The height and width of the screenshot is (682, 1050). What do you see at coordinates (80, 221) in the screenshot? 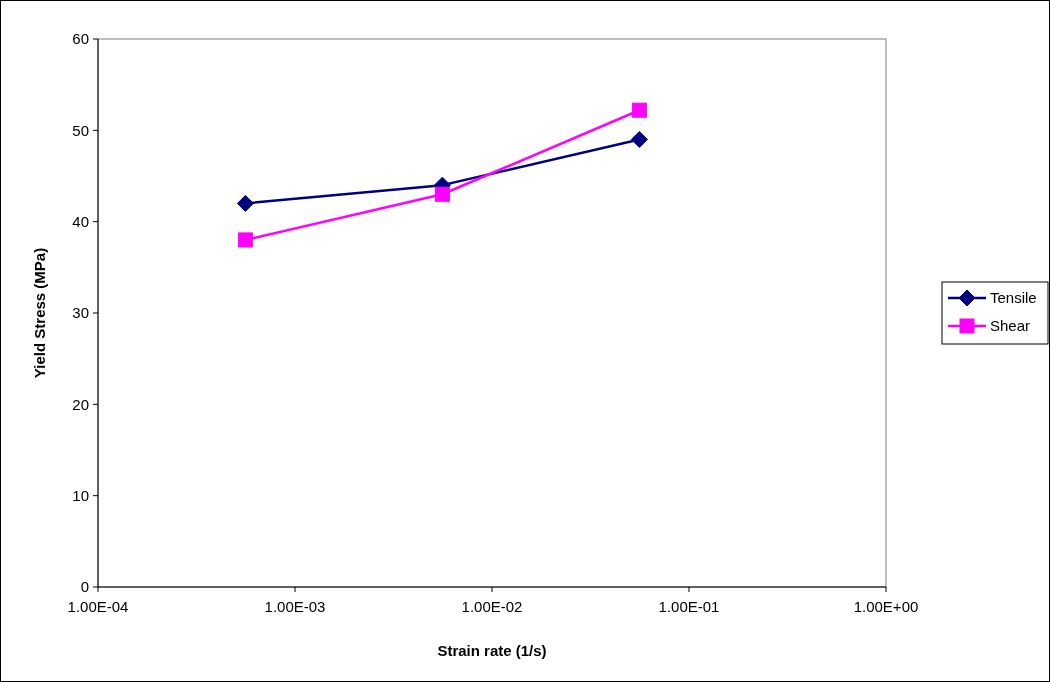
I see `y-tick-label: 40` at bounding box center [80, 221].